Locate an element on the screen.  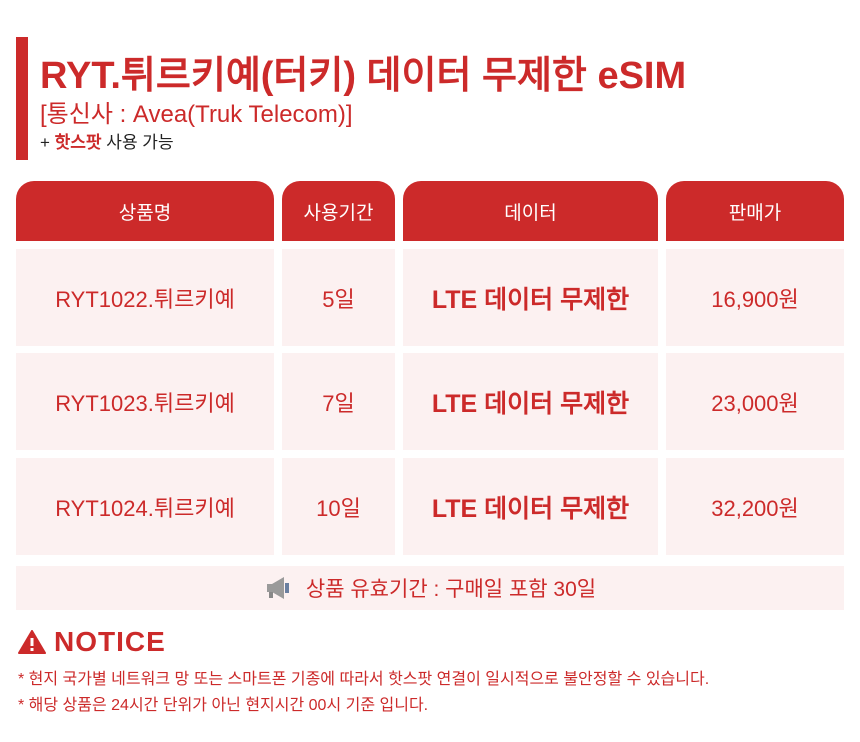
validity-banner: 상품 유효기간 : 구매일 포함 30일 is located at coordinates (430, 588).